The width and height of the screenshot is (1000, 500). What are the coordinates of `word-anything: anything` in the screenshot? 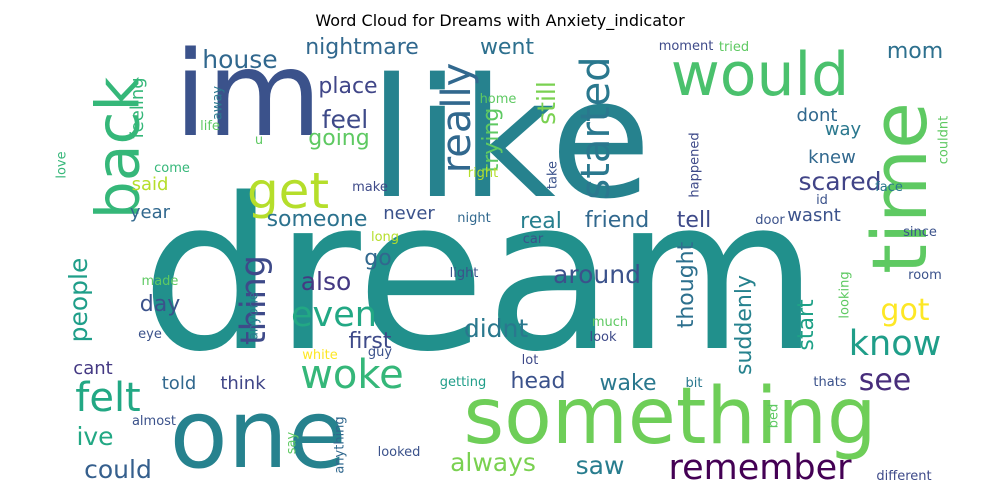 It's located at (340, 444).